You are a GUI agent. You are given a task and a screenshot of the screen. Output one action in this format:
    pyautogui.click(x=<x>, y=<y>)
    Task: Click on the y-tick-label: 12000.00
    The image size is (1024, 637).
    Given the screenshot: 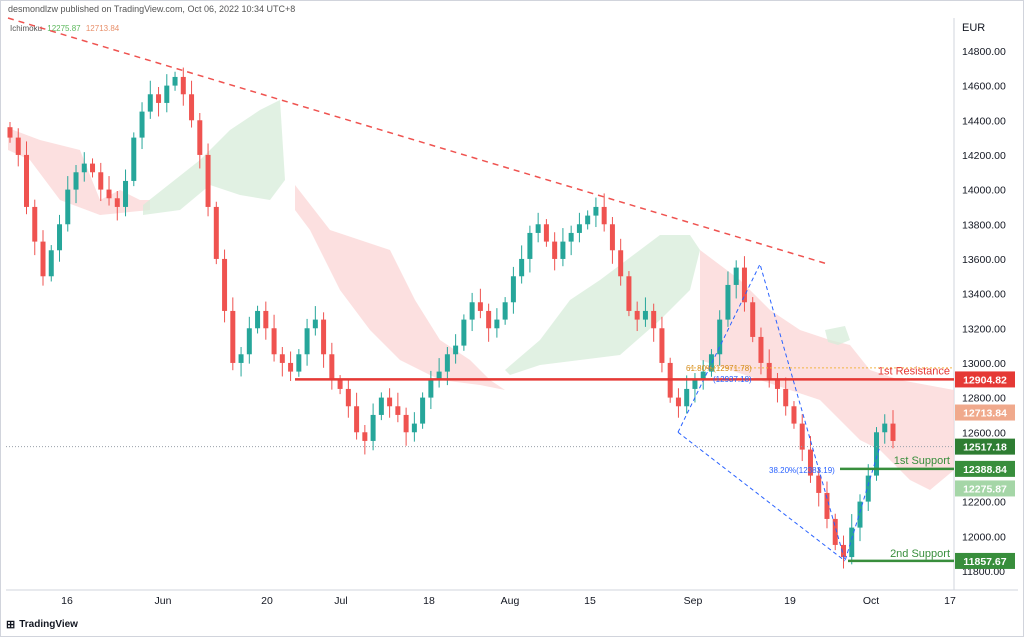 What is the action you would take?
    pyautogui.click(x=984, y=537)
    